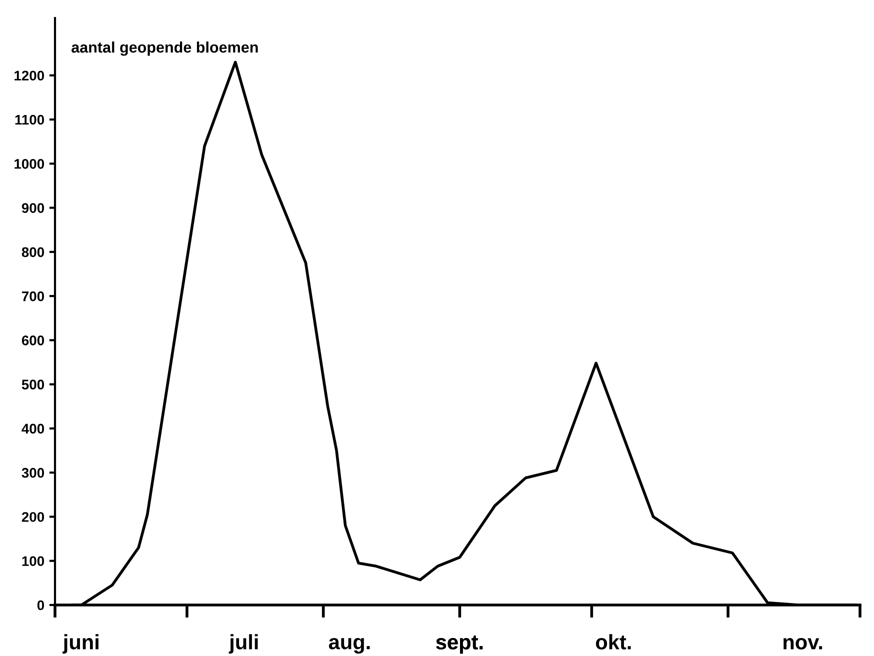  What do you see at coordinates (349, 646) in the screenshot?
I see `x-tick-label: aug.` at bounding box center [349, 646].